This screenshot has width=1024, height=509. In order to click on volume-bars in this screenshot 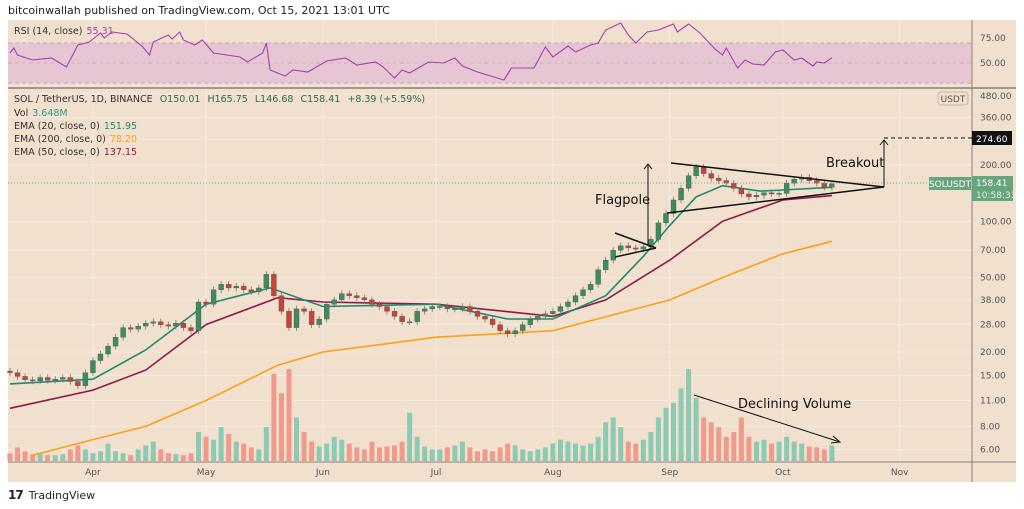, I will do `click(421, 415)`.